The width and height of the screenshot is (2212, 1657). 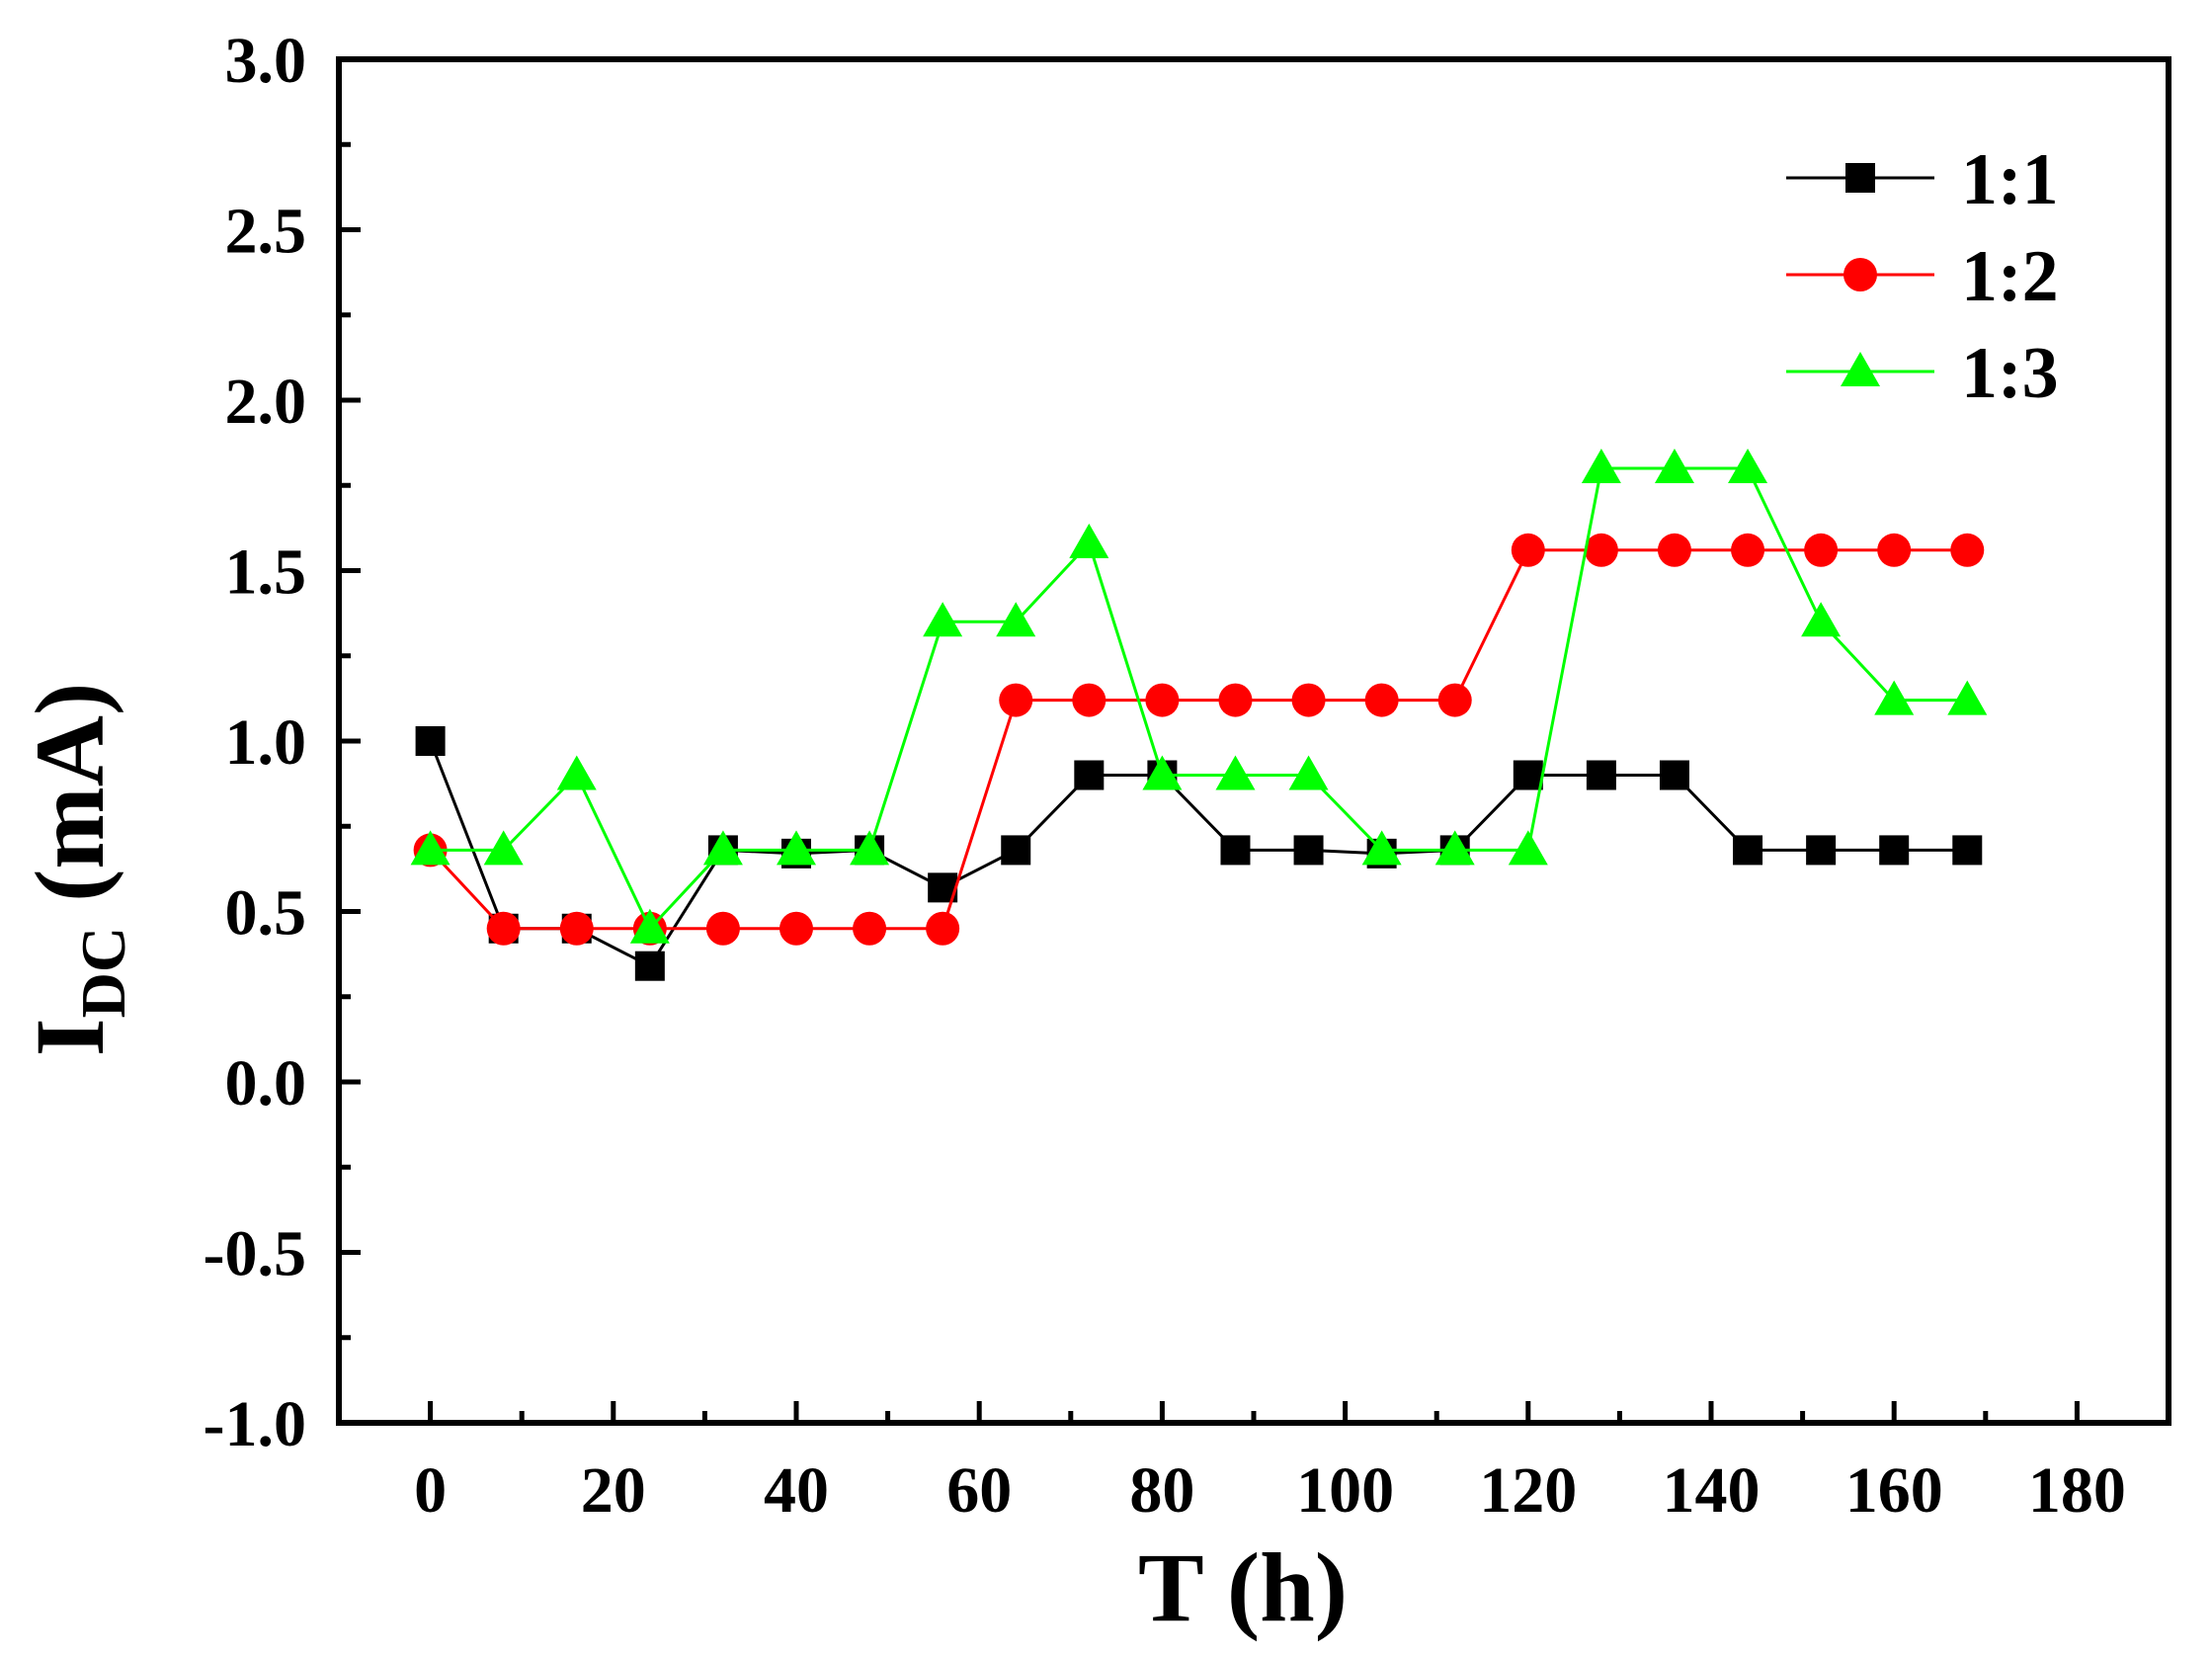 What do you see at coordinates (103, 972) in the screenshot?
I see `y-axis-title-subscript: DC` at bounding box center [103, 972].